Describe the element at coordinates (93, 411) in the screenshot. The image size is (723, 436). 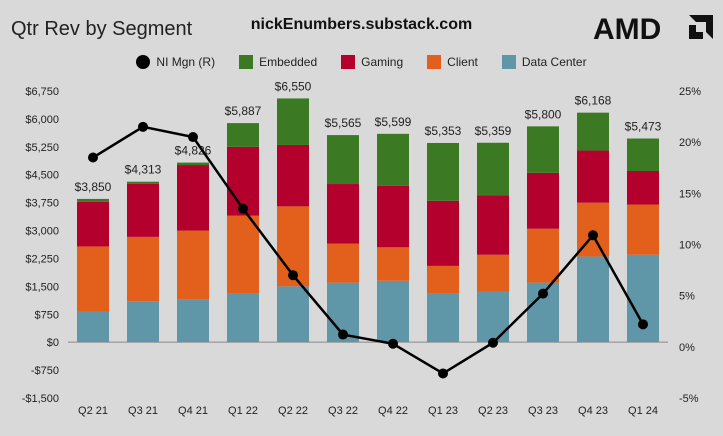
I see `x-tick-label: Q2 21` at that location.